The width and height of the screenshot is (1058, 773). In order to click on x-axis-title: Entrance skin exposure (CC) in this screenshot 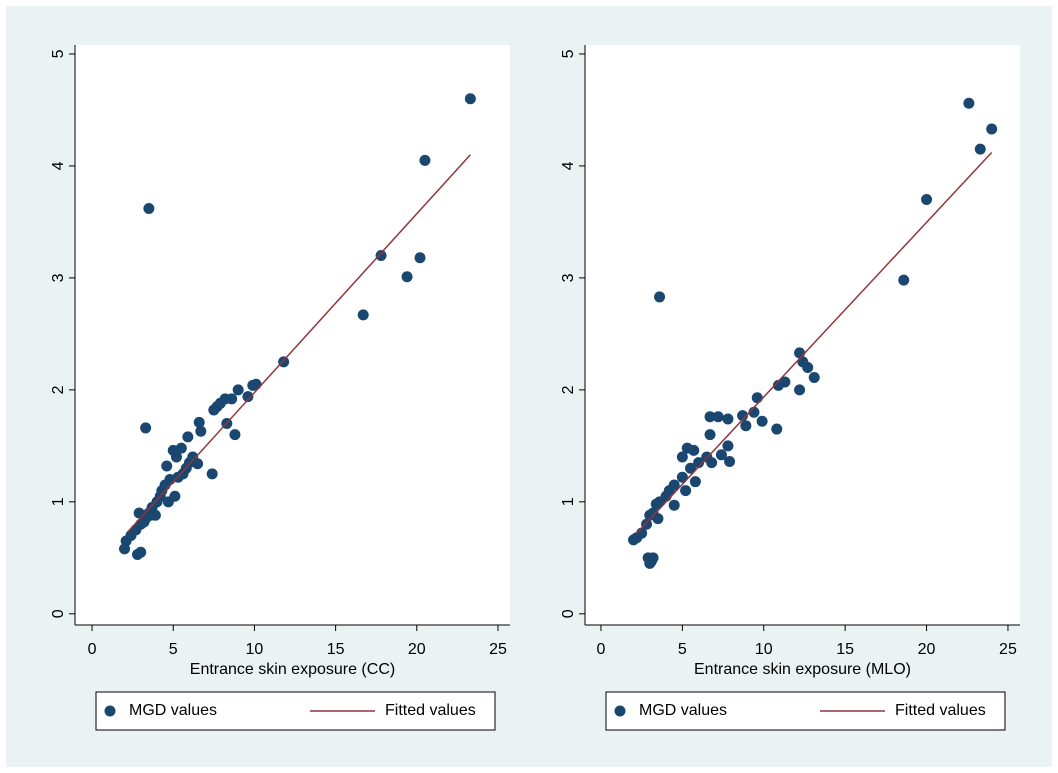, I will do `click(292, 669)`.